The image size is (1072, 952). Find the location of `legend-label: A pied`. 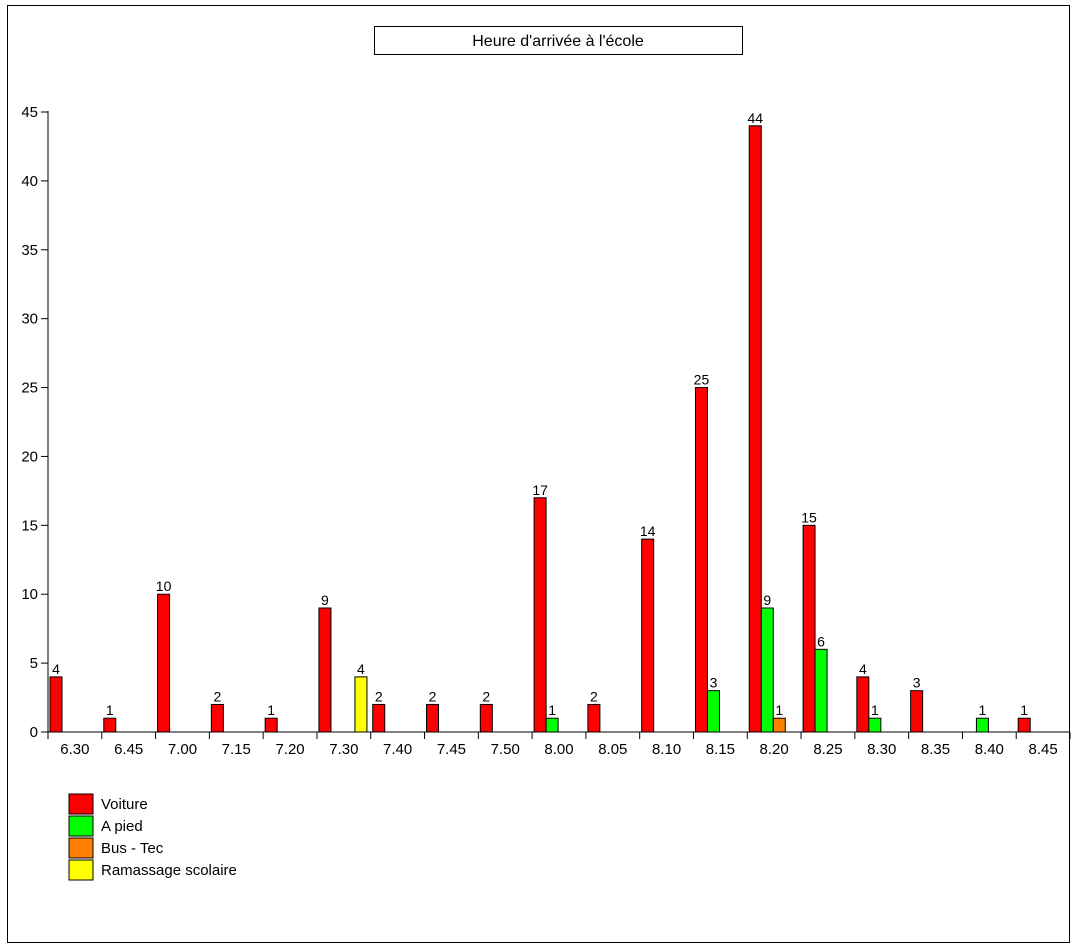

legend-label: A pied is located at coordinates (122, 826).